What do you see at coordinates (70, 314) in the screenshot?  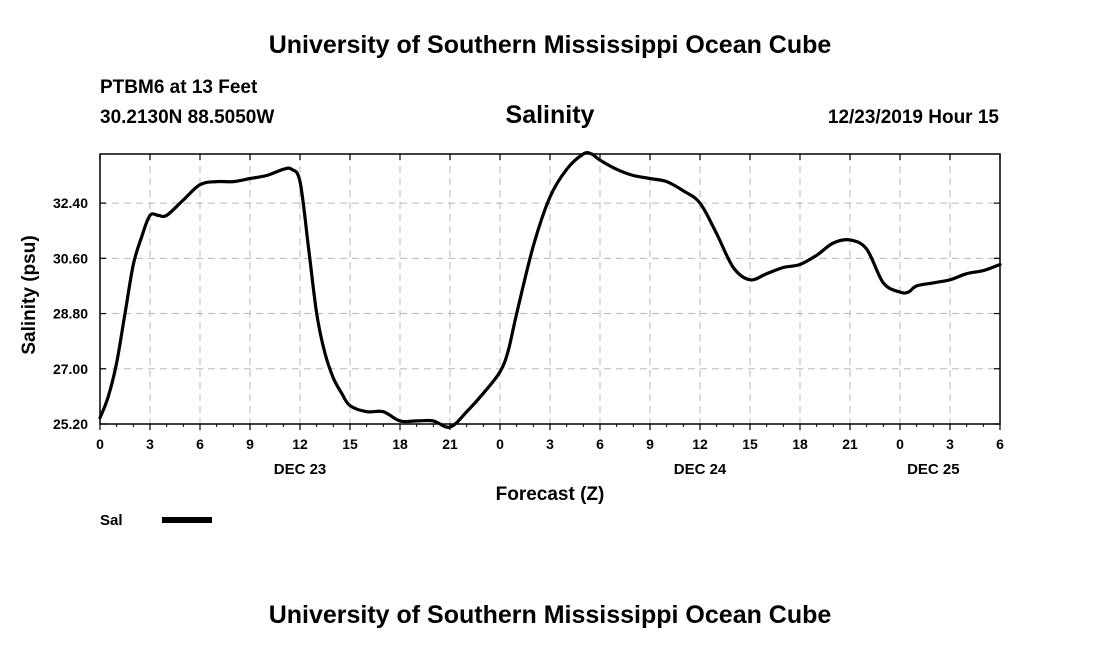 I see `y-tick-label: 28.80` at bounding box center [70, 314].